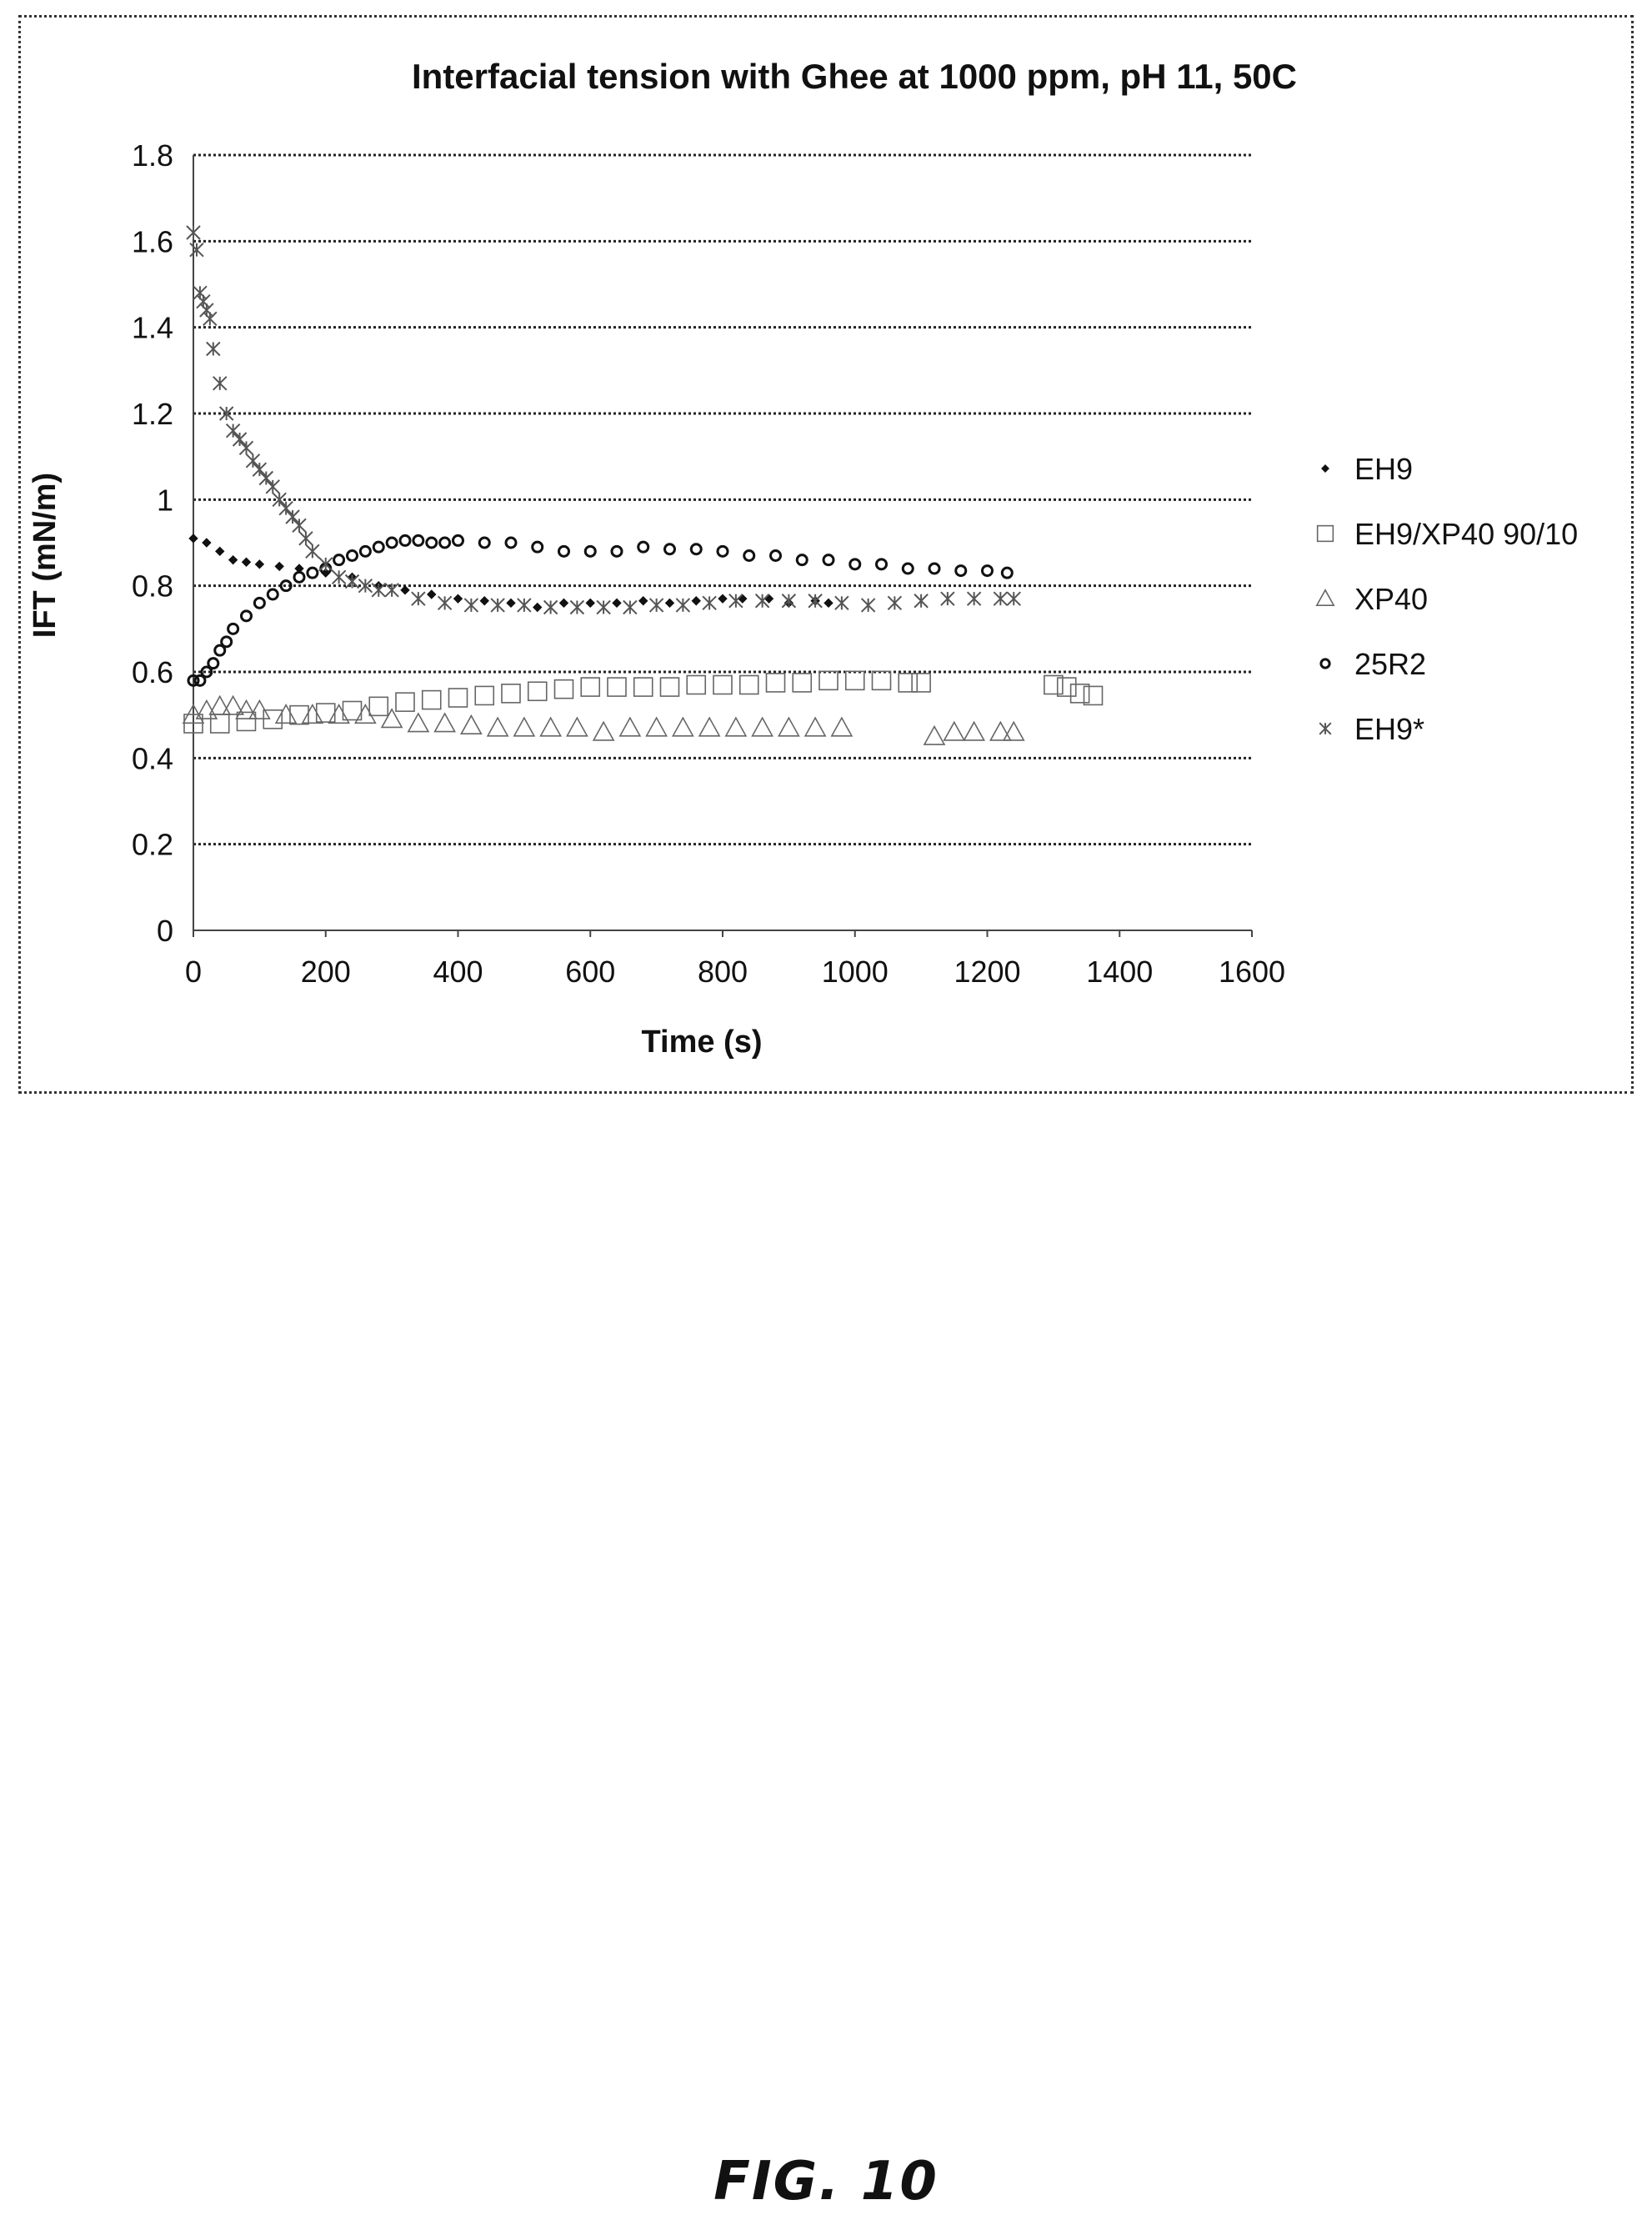 The image size is (1652, 2225). What do you see at coordinates (1390, 664) in the screenshot?
I see `legend-label: 25R2` at bounding box center [1390, 664].